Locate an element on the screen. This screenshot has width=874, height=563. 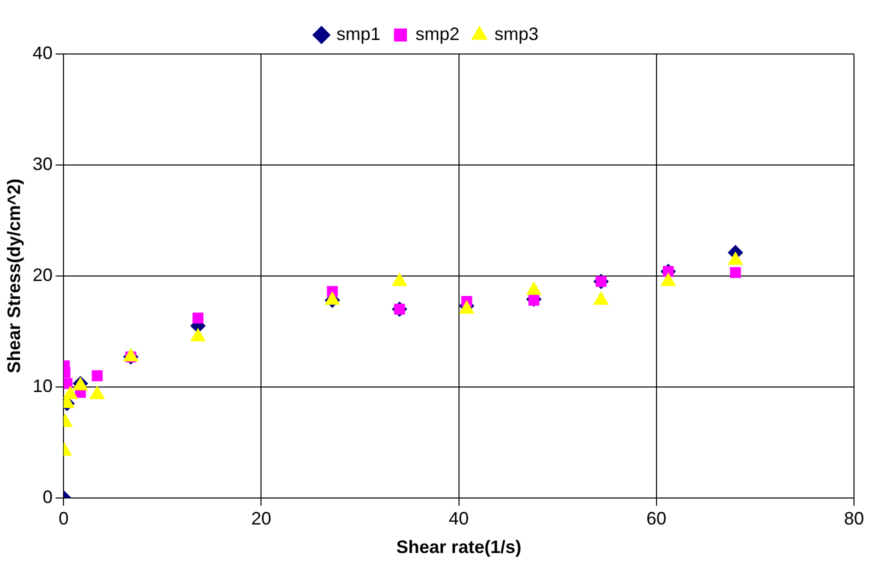
y-axis-title: Shear Stress(dy/cm^2) is located at coordinates (14, 276).